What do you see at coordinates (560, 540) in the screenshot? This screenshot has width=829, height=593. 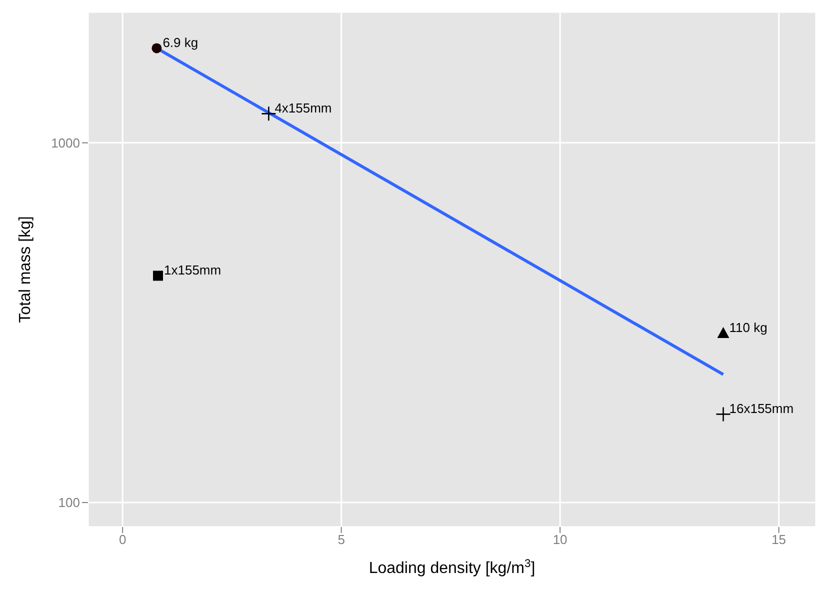 I see `x-tick-label: 10` at bounding box center [560, 540].